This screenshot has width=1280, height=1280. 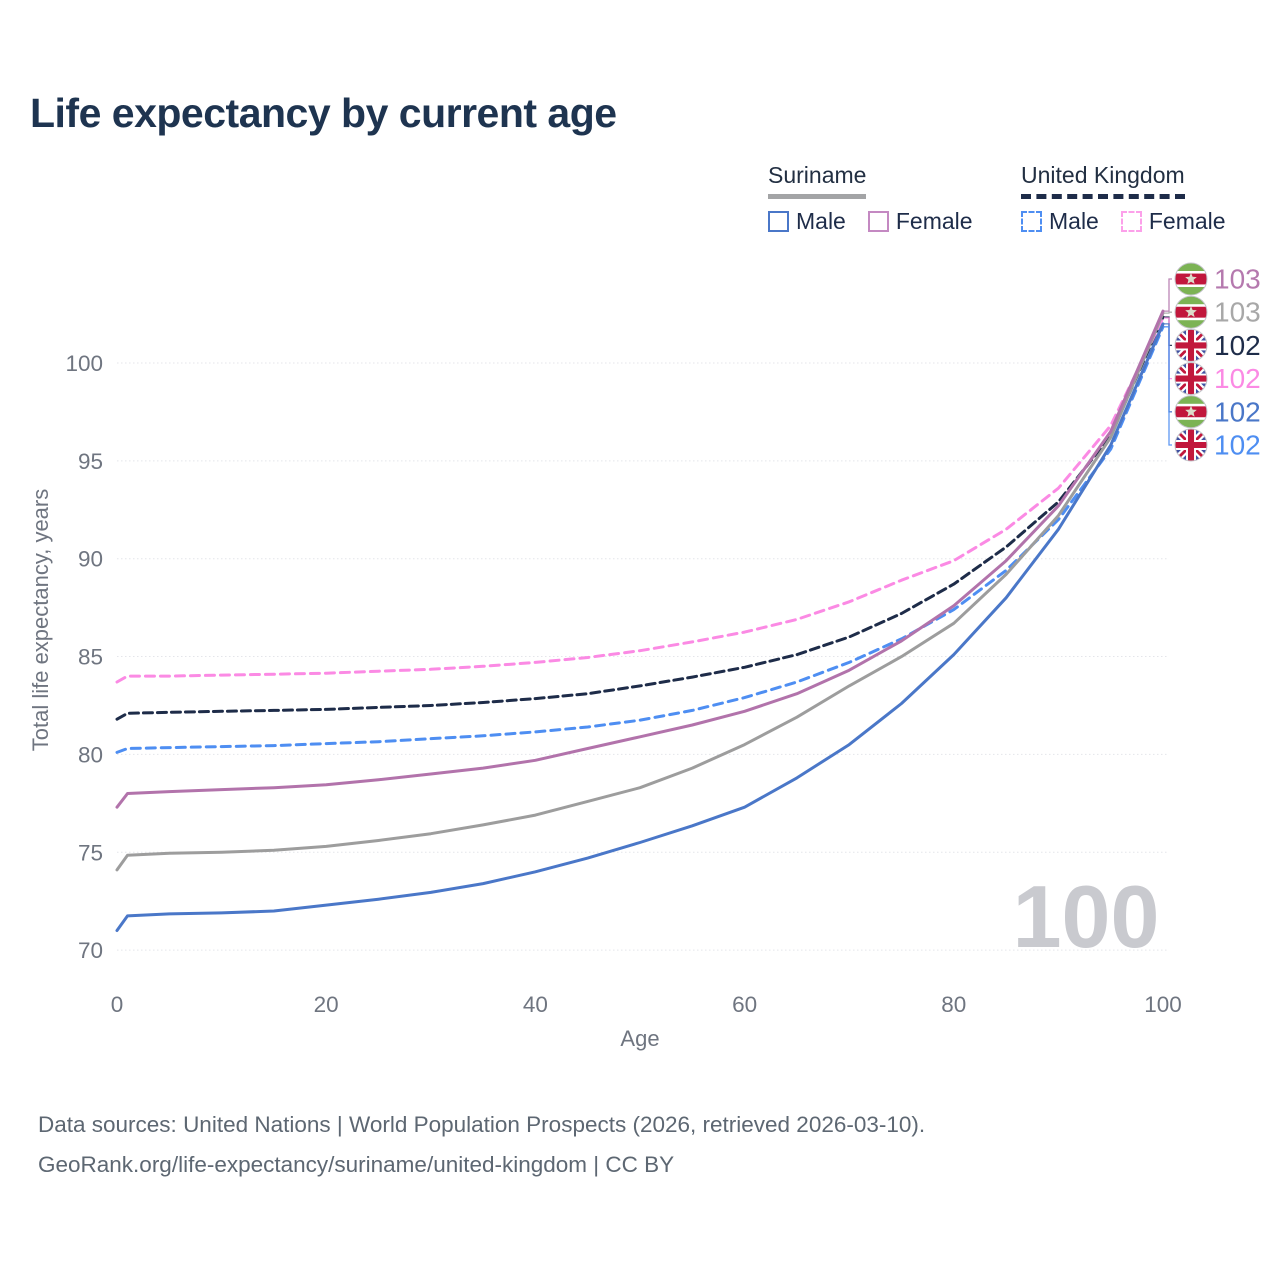 What do you see at coordinates (117, 1004) in the screenshot?
I see `x-tick-0: 0` at bounding box center [117, 1004].